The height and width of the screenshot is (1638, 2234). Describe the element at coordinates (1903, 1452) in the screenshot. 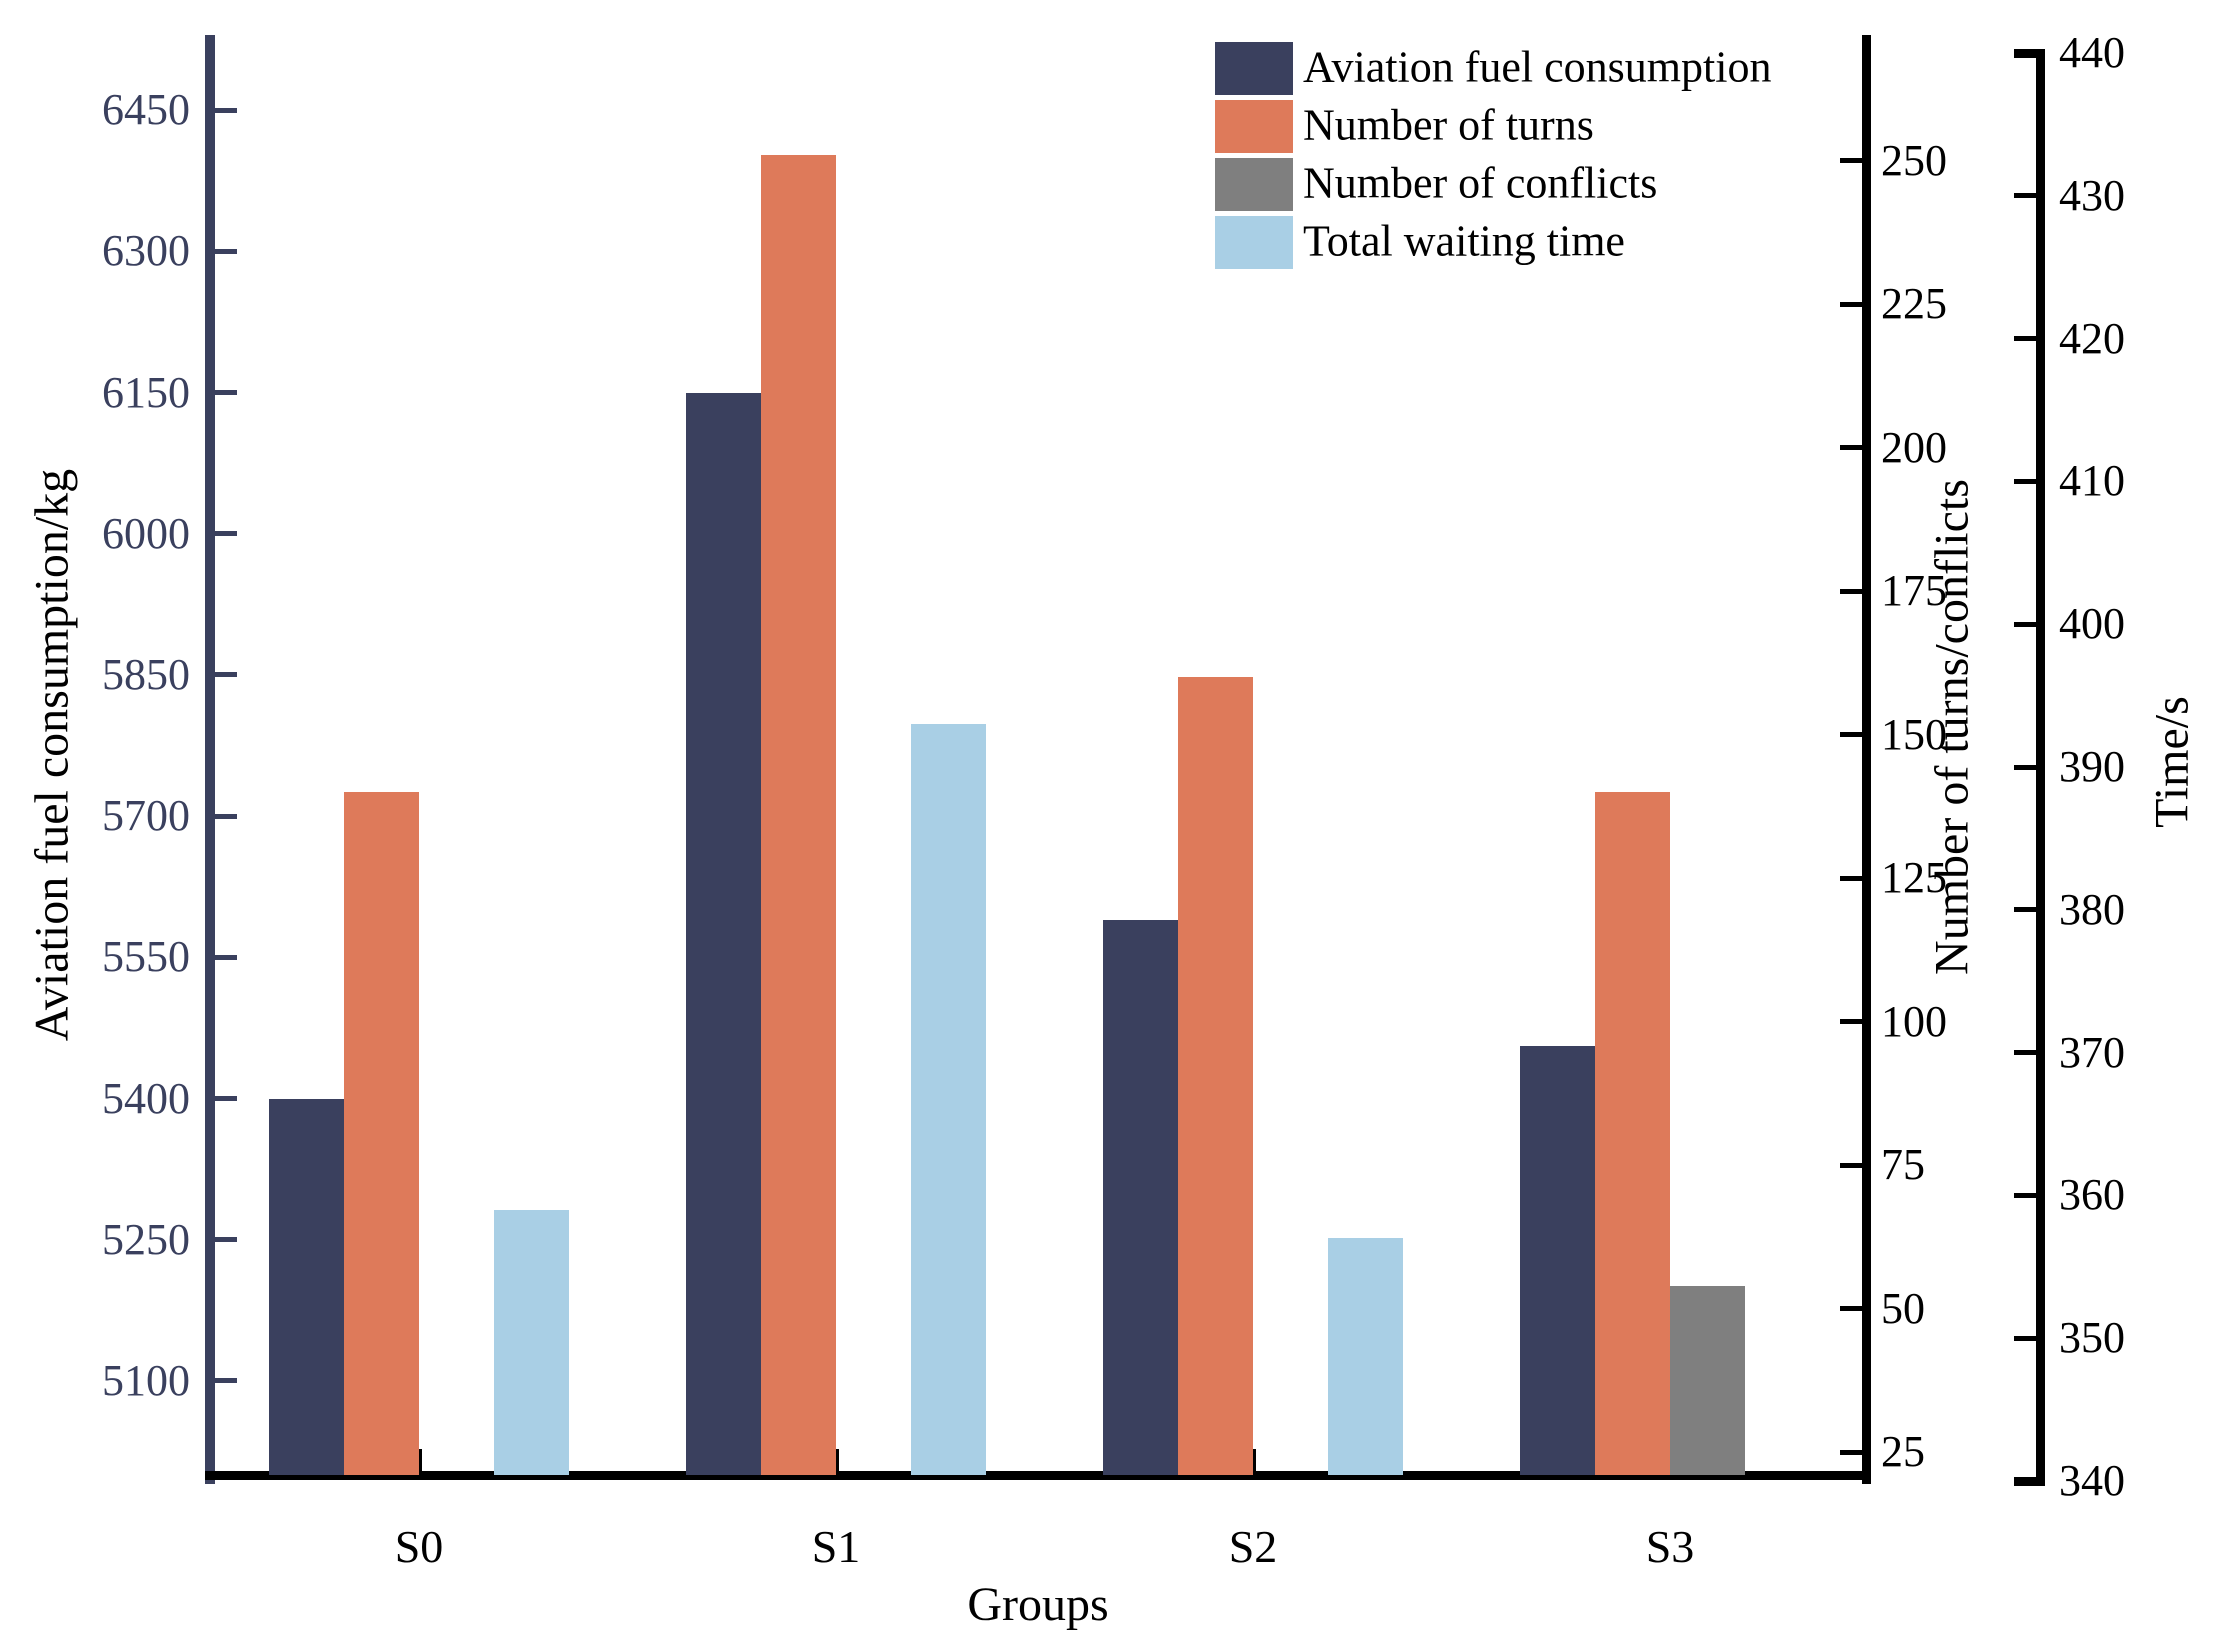

I see `turns-tick-label: 25` at that location.